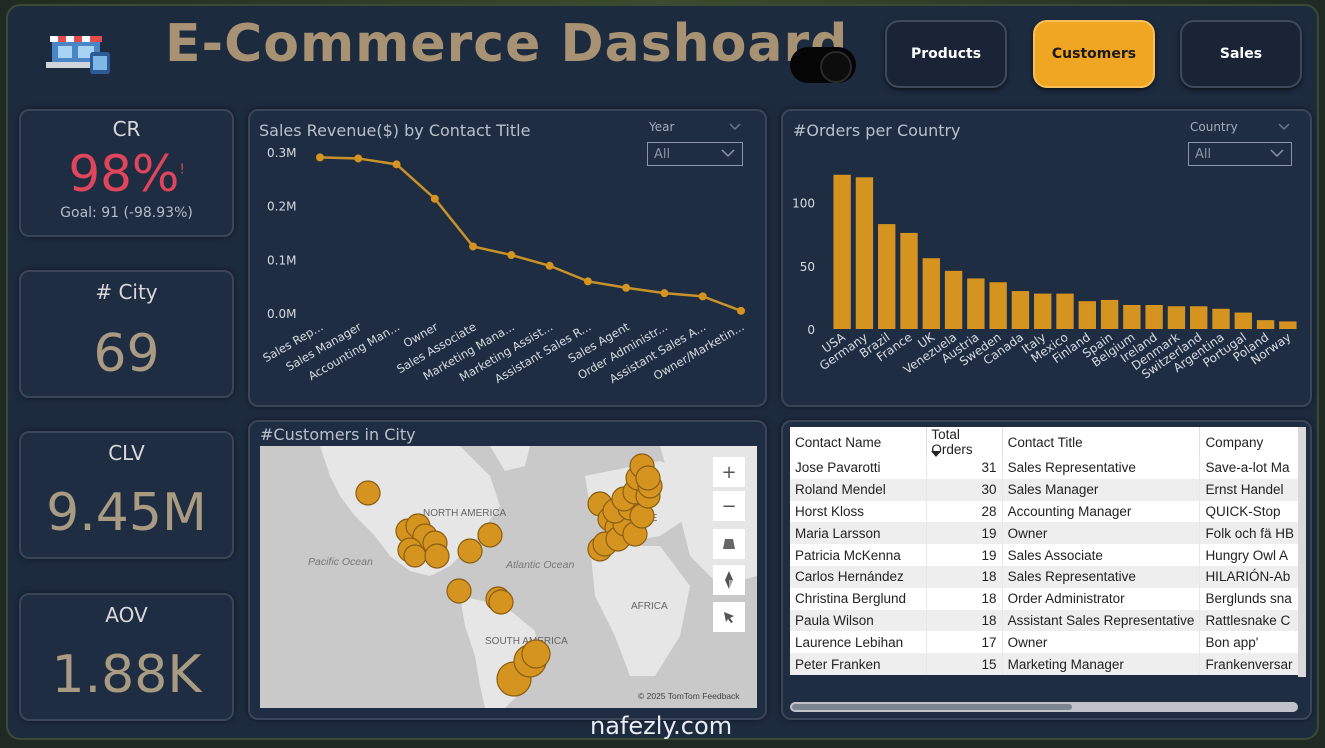 The width and height of the screenshot is (1325, 748). What do you see at coordinates (1249, 533) in the screenshot?
I see `cell-company: Folk och fä HB` at bounding box center [1249, 533].